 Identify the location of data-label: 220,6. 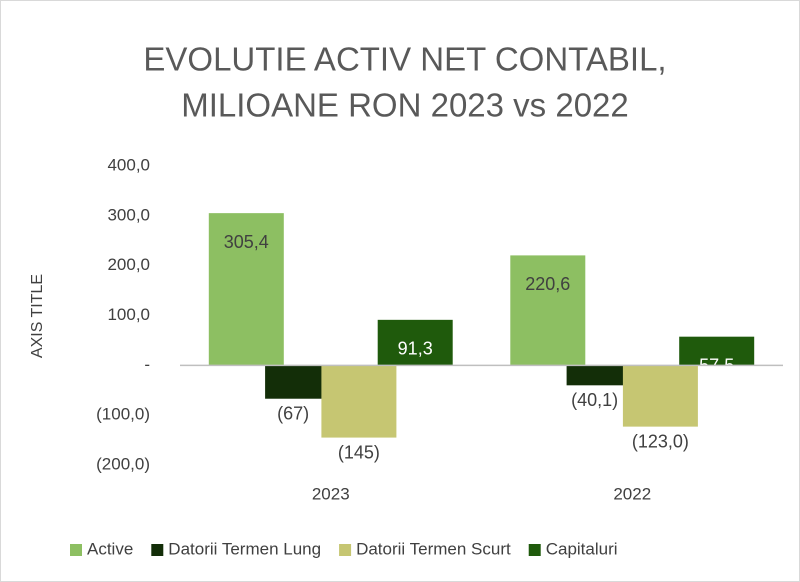
(547, 284).